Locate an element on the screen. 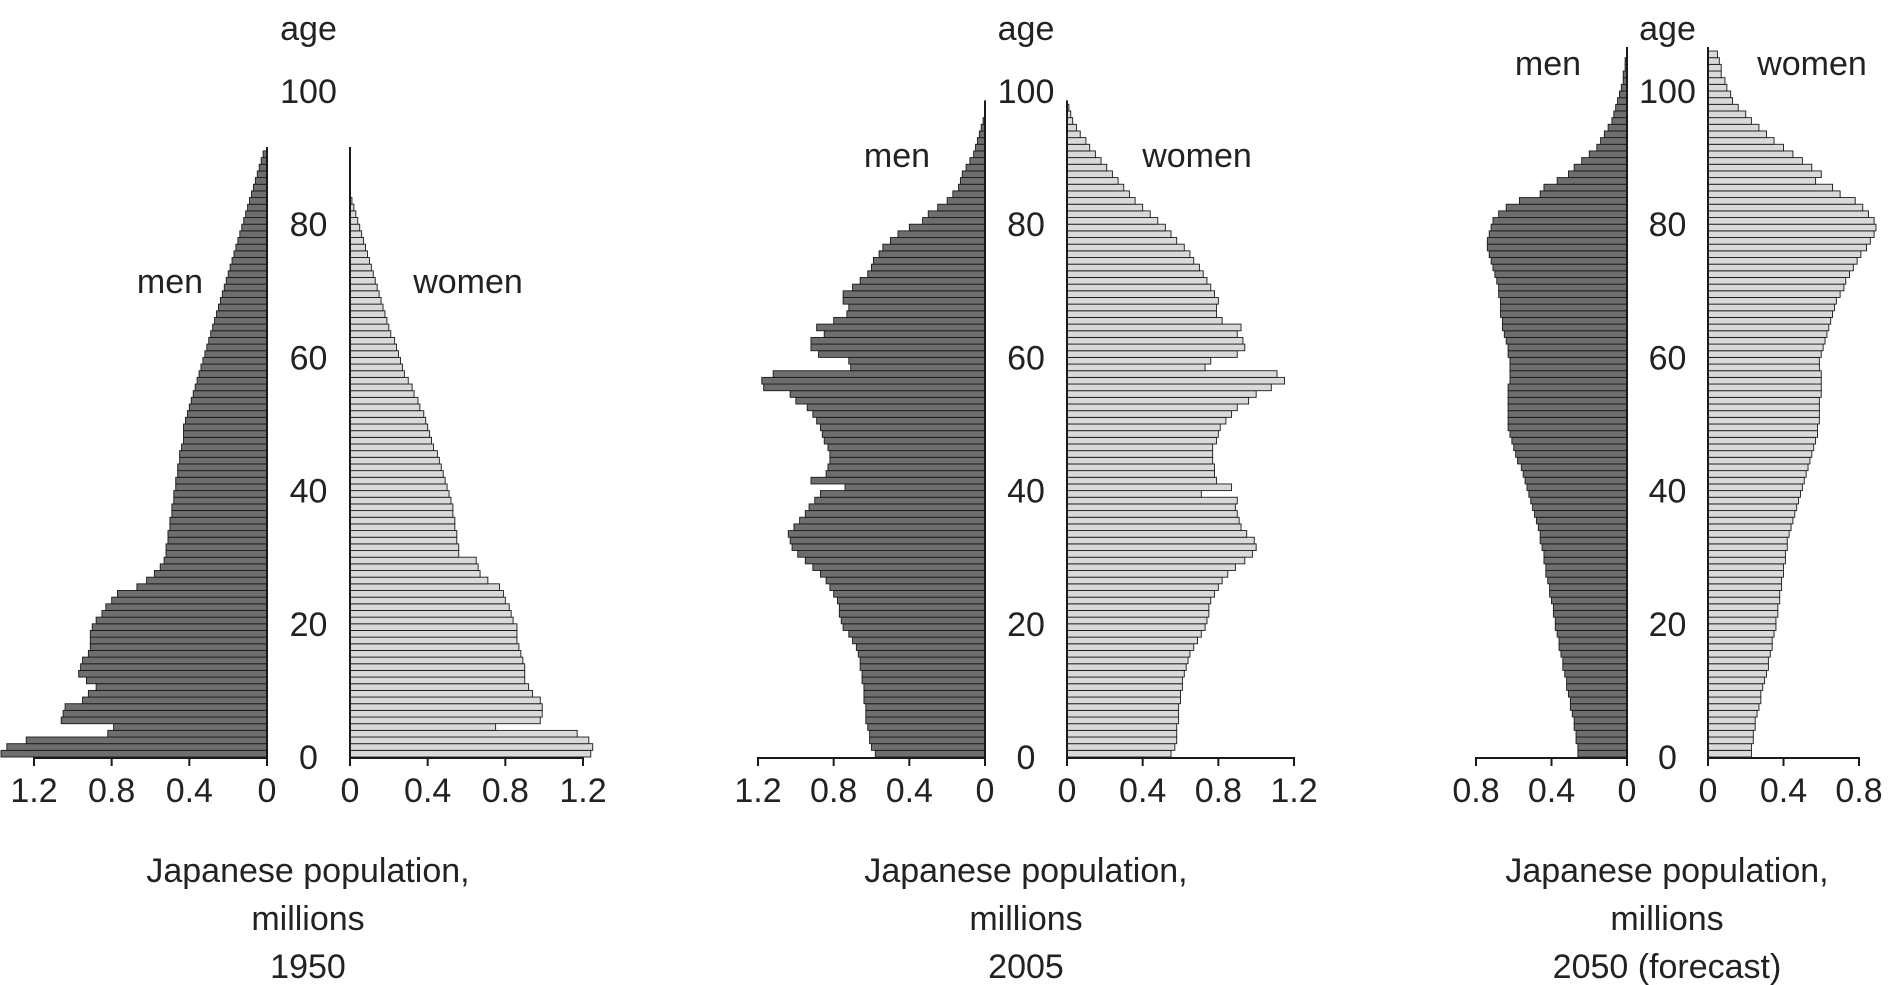 This screenshot has width=1892, height=985. women-x-tick-label: 0.8 is located at coordinates (1858, 791).